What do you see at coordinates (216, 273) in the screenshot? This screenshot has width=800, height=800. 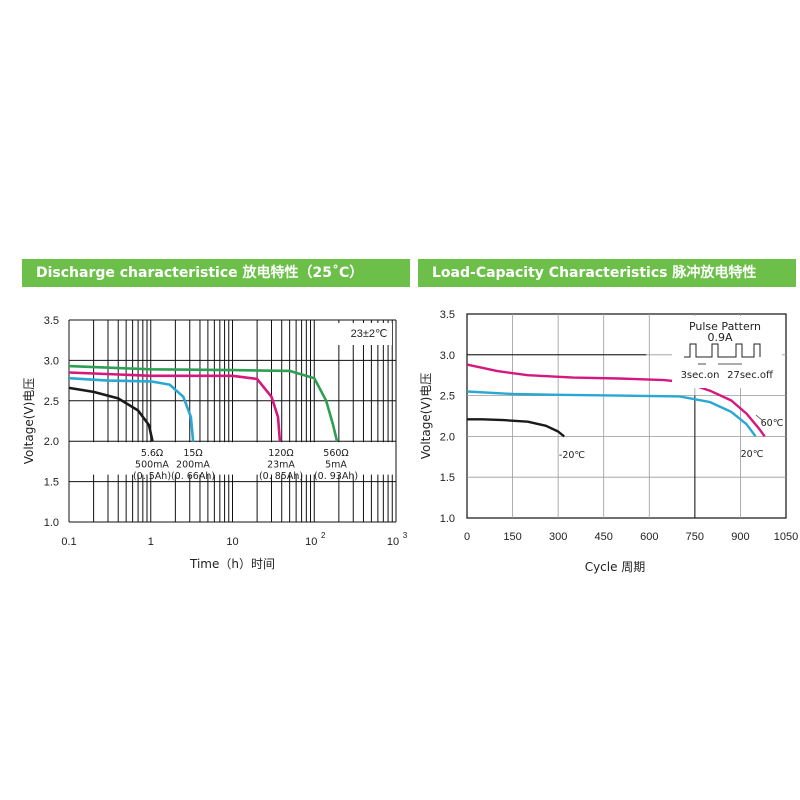 I see `discharge-chart-banner: Discharge characteristice 放电特性（25˚C）` at bounding box center [216, 273].